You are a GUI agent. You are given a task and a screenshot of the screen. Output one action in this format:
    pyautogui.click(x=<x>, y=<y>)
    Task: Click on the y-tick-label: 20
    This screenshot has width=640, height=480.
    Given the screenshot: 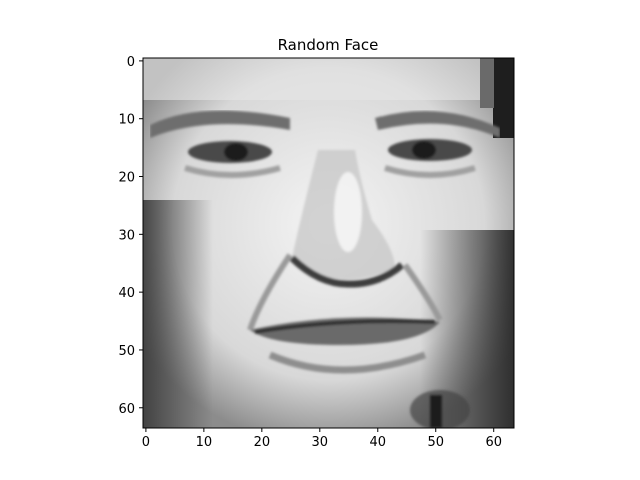 What is the action you would take?
    pyautogui.click(x=126, y=178)
    